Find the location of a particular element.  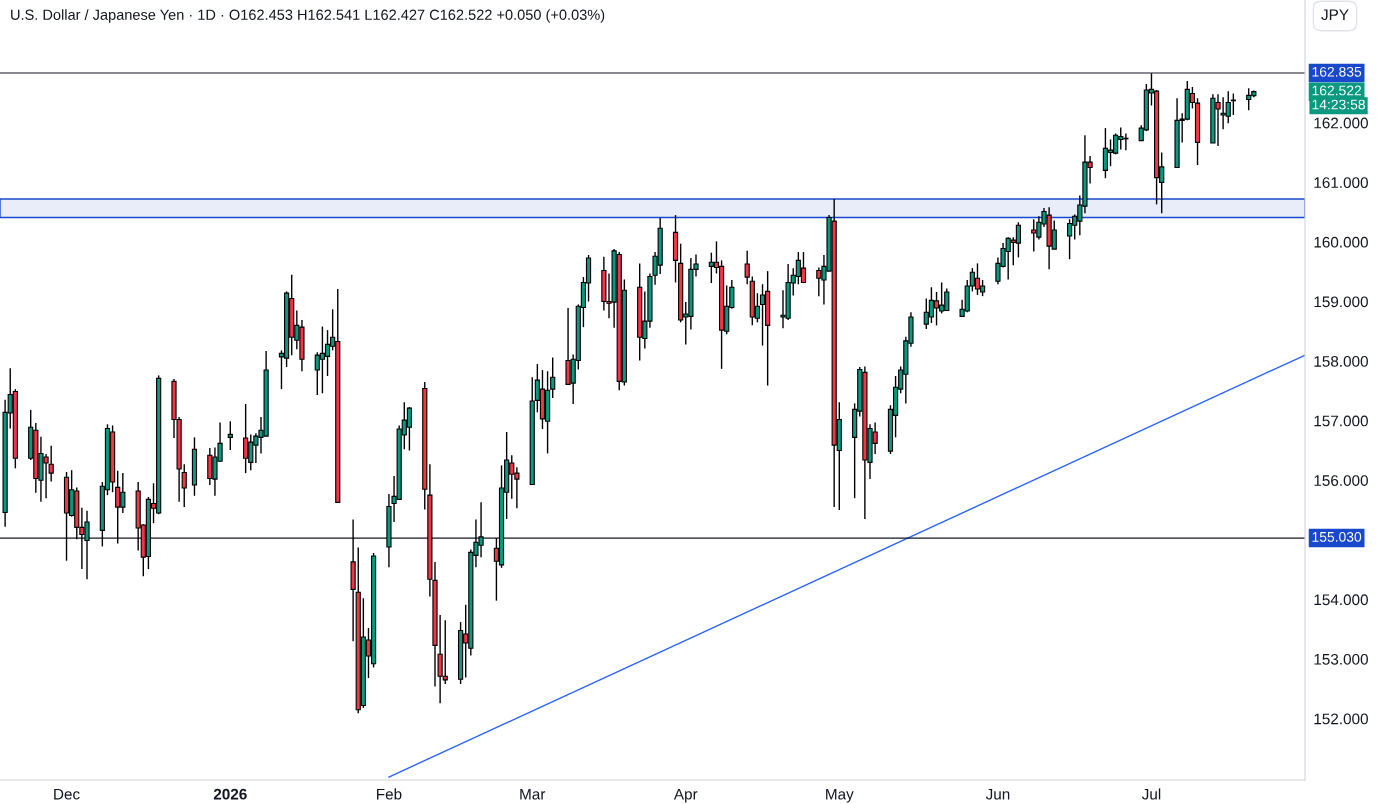

x-tick-label: May is located at coordinates (840, 795).